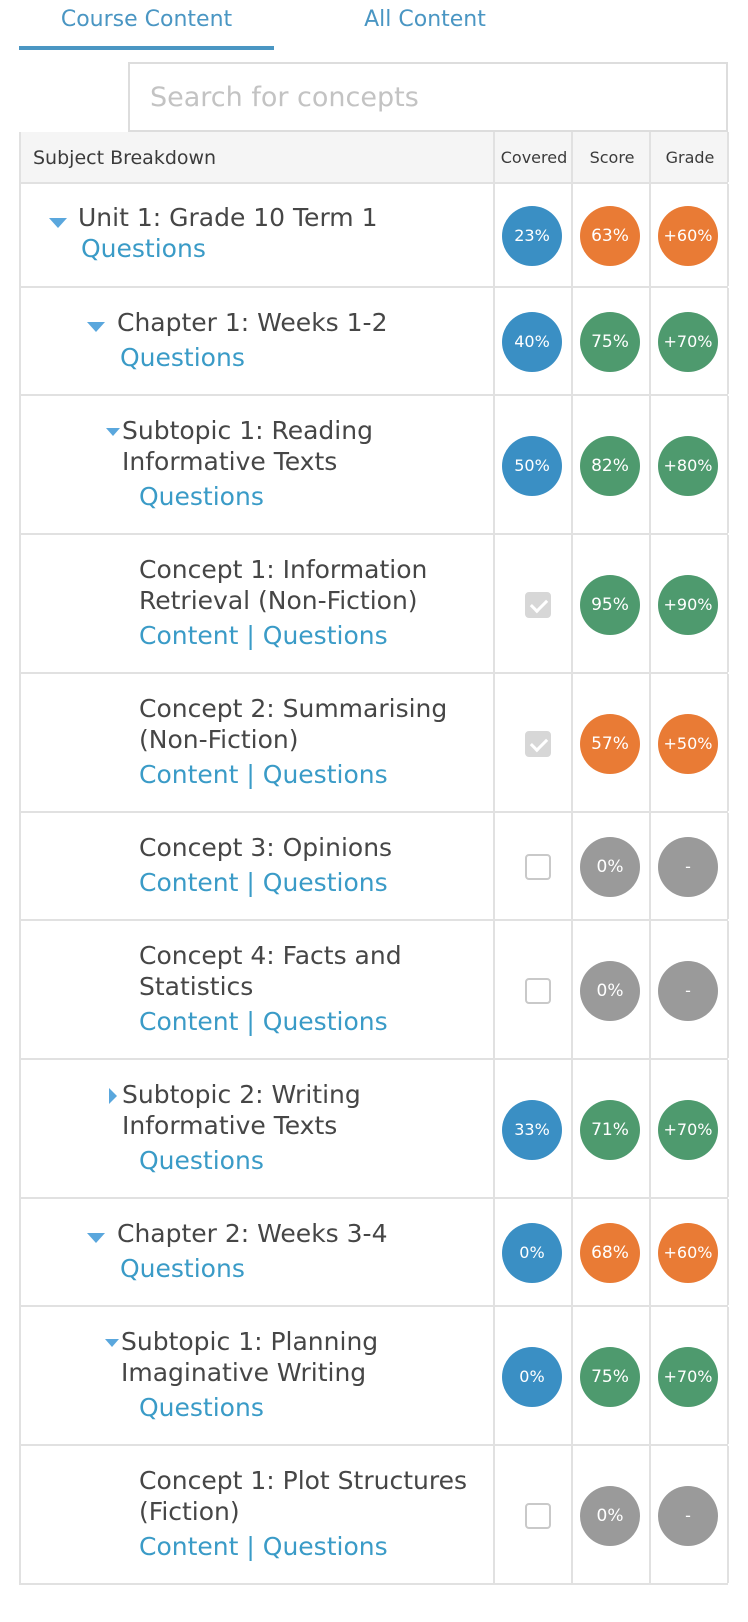 The width and height of the screenshot is (748, 1622). What do you see at coordinates (425, 19) in the screenshot?
I see `tab-all-content: All Content` at bounding box center [425, 19].